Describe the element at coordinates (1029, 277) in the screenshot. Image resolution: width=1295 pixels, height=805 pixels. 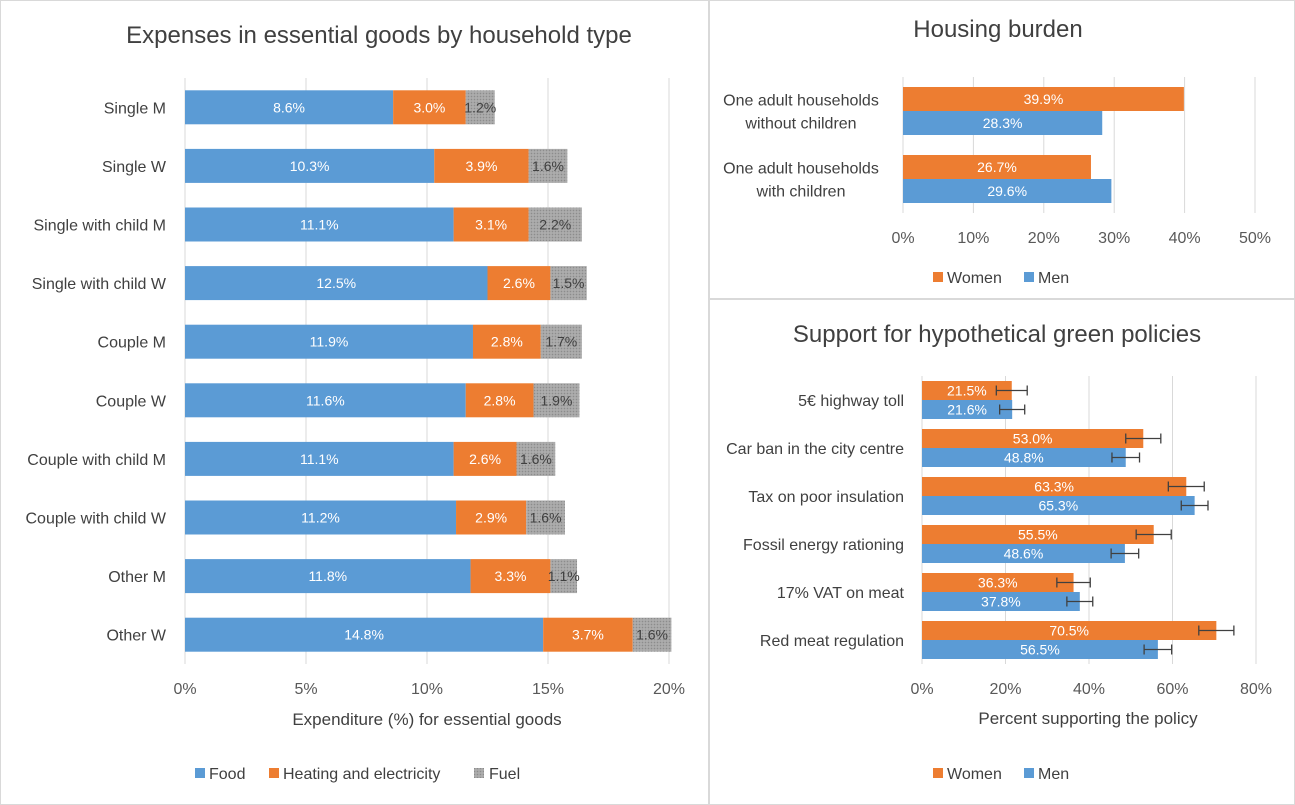
I see `legend-swatch-men` at that location.